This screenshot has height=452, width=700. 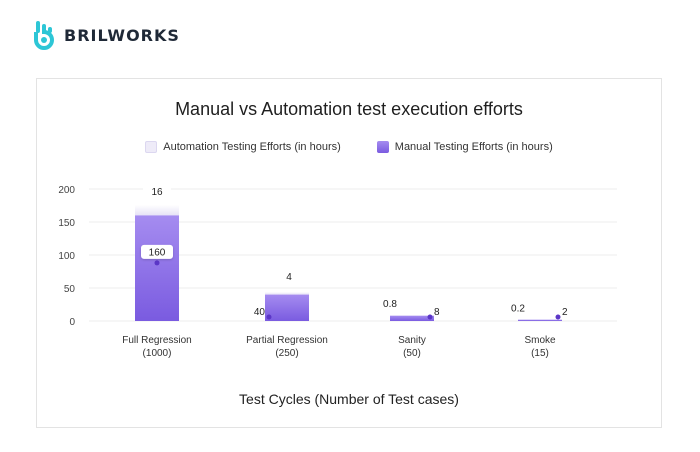 I want to click on data-label-manual: 40, so click(x=260, y=312).